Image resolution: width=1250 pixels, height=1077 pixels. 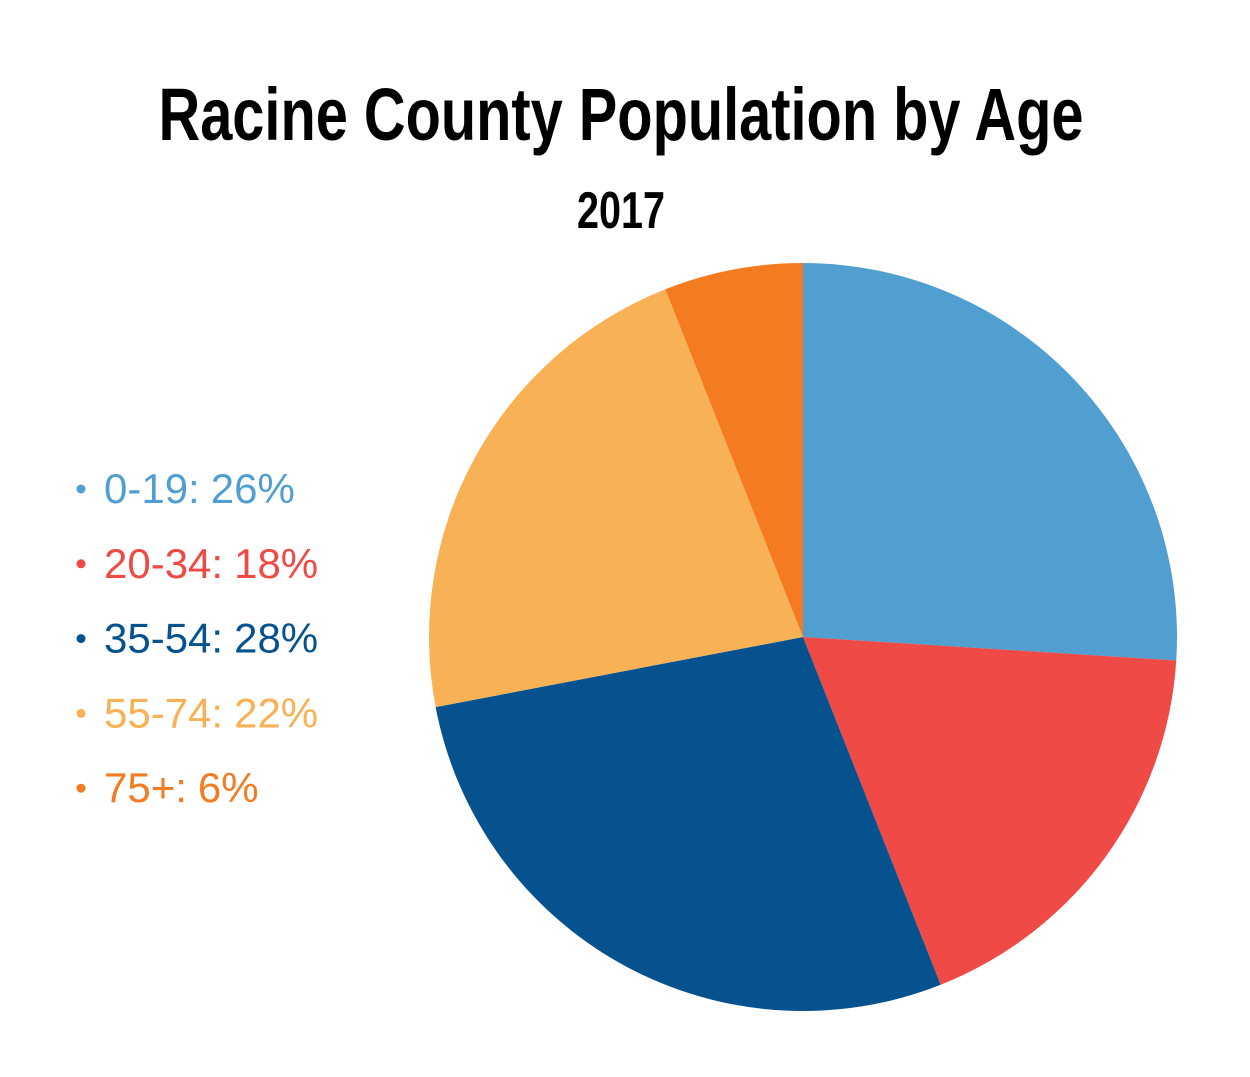 I want to click on legend-entry: 55-74: 22%, so click(x=211, y=712).